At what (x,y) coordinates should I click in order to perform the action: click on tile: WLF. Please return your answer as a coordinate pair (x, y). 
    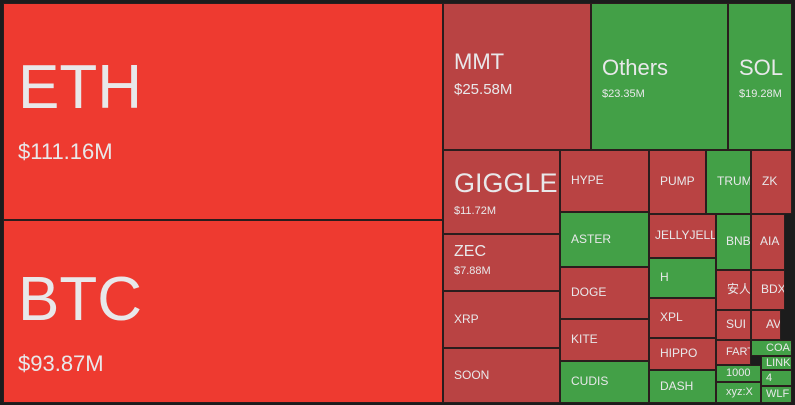
    Looking at the image, I should click on (776, 394).